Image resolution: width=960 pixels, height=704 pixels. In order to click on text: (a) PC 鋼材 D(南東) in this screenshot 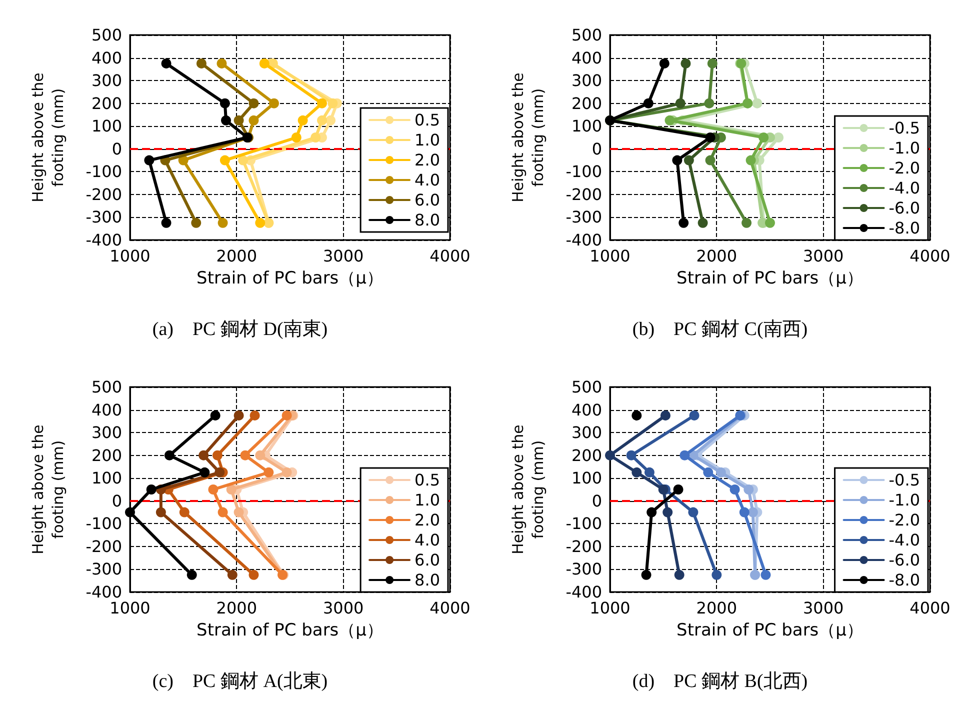, I will do `click(240, 329)`.